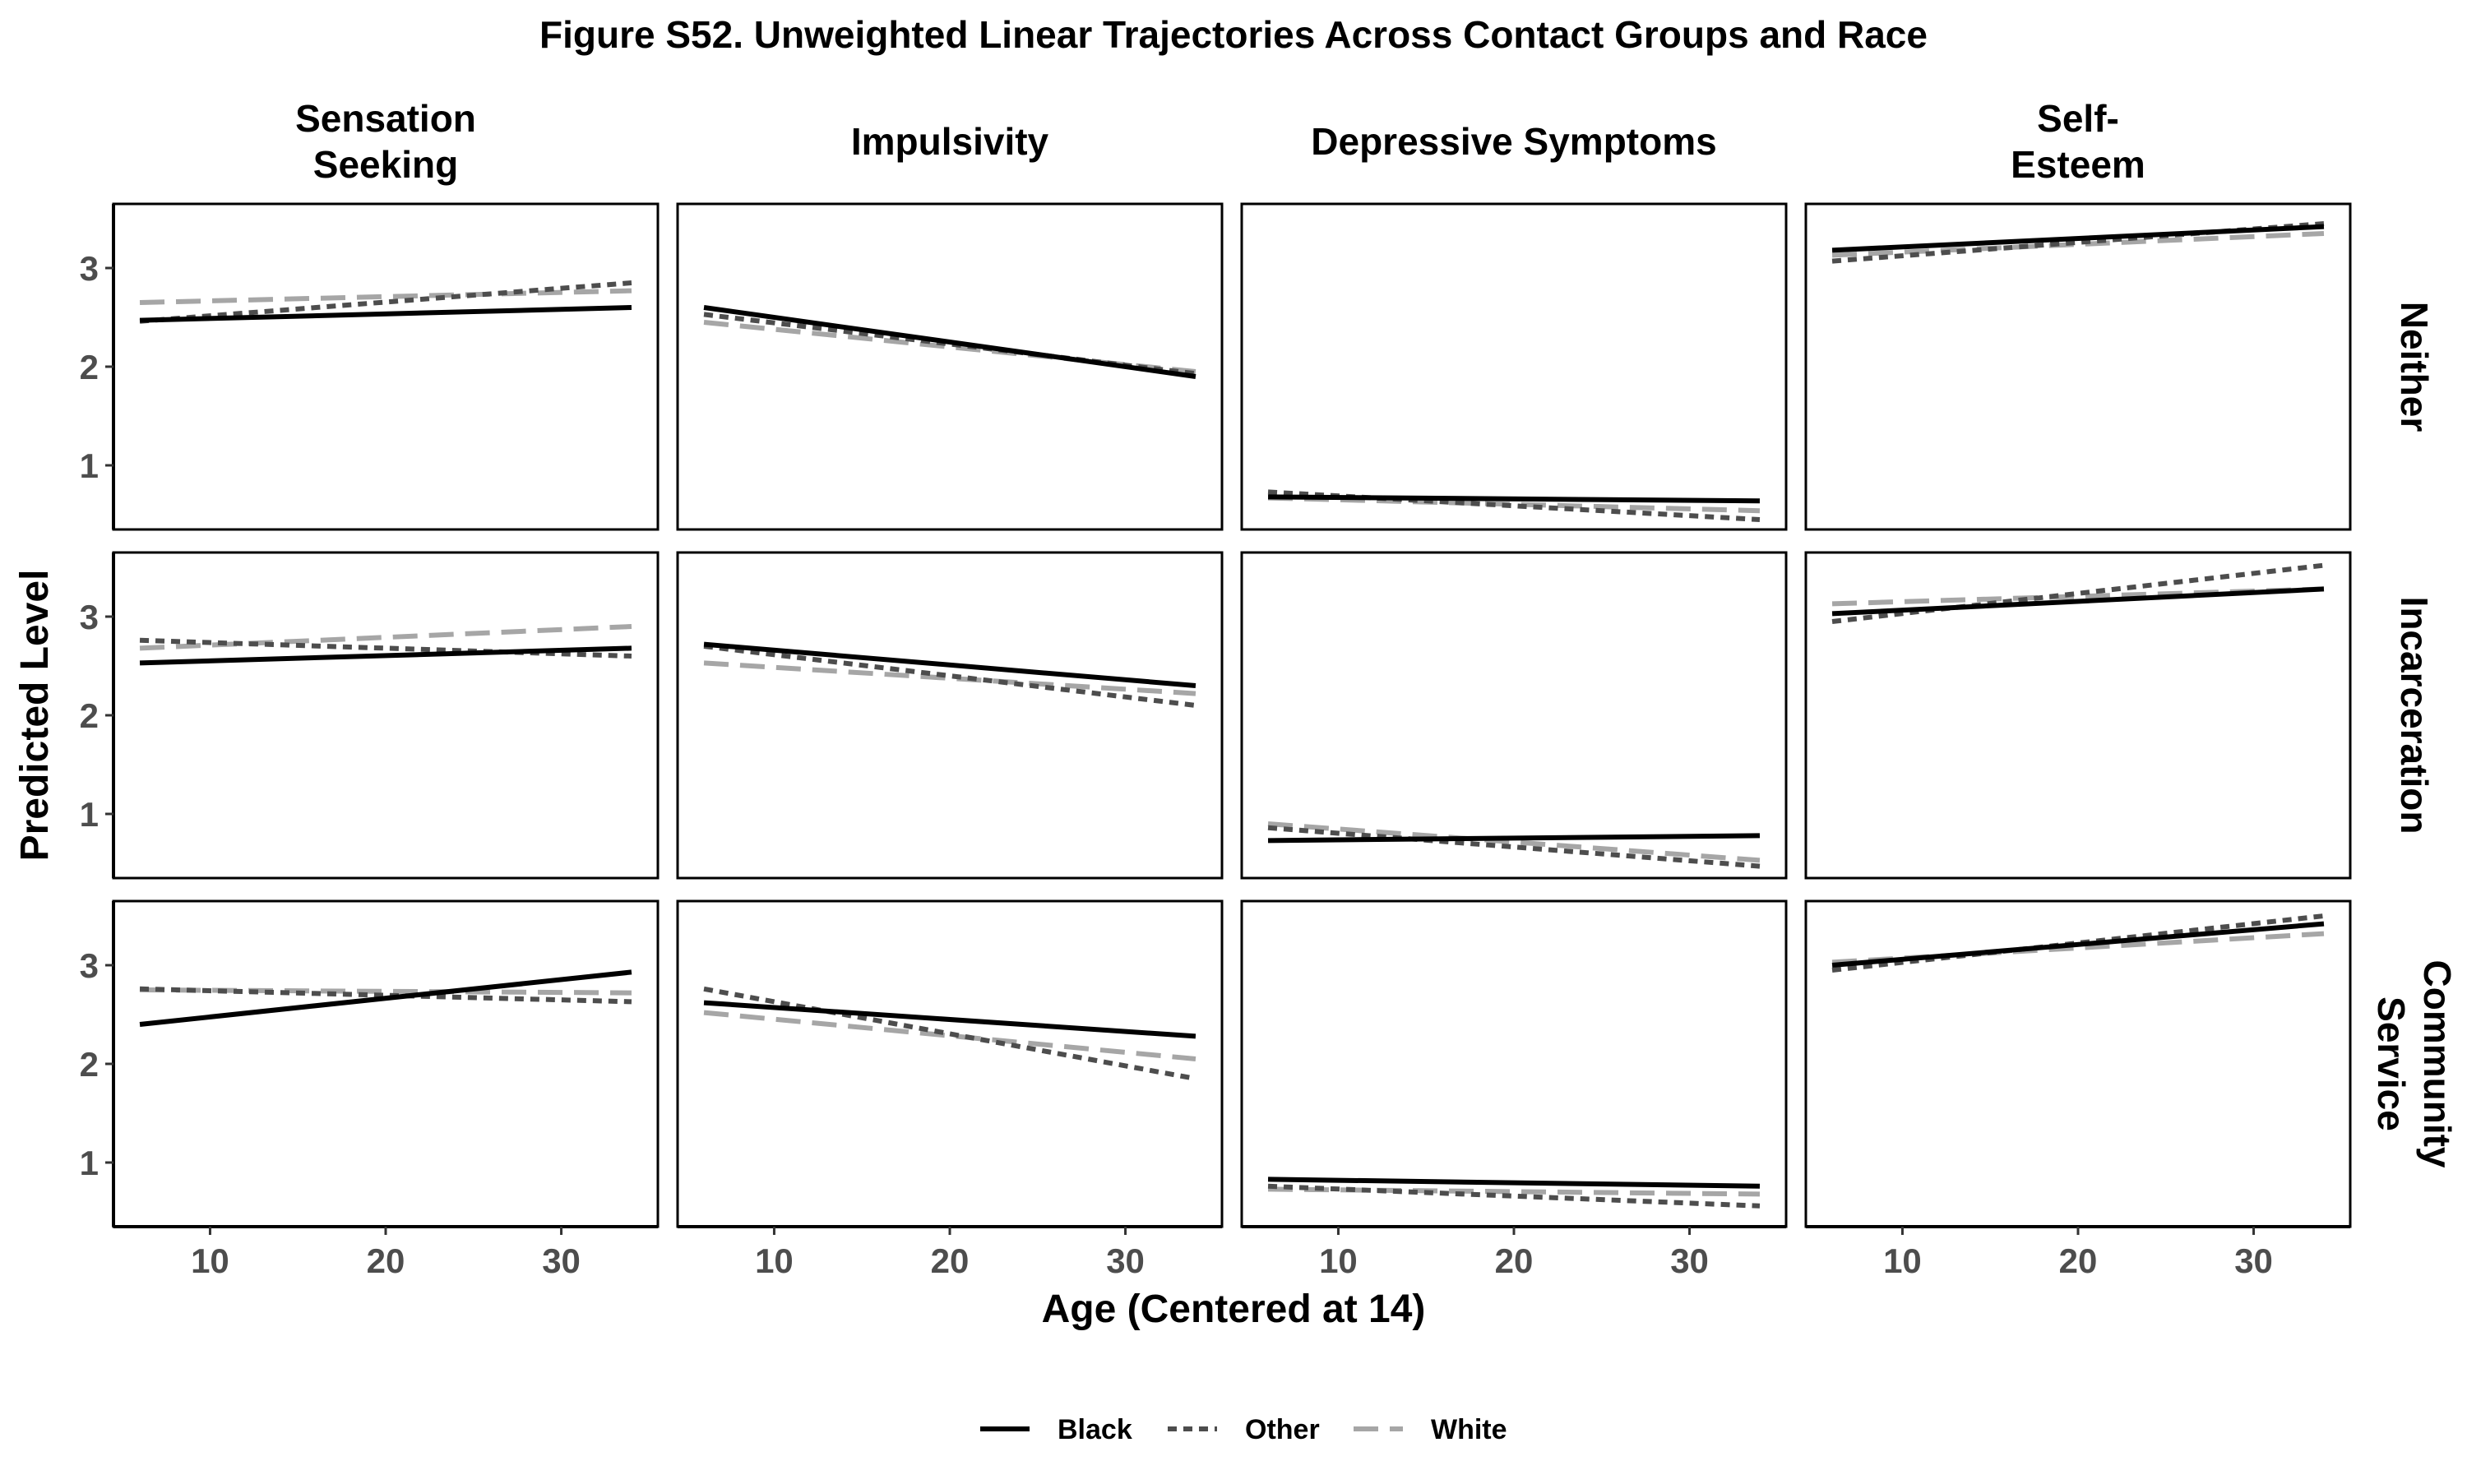 This screenshot has height=1484, width=2467. I want to click on legend-item-white: White, so click(1430, 1430).